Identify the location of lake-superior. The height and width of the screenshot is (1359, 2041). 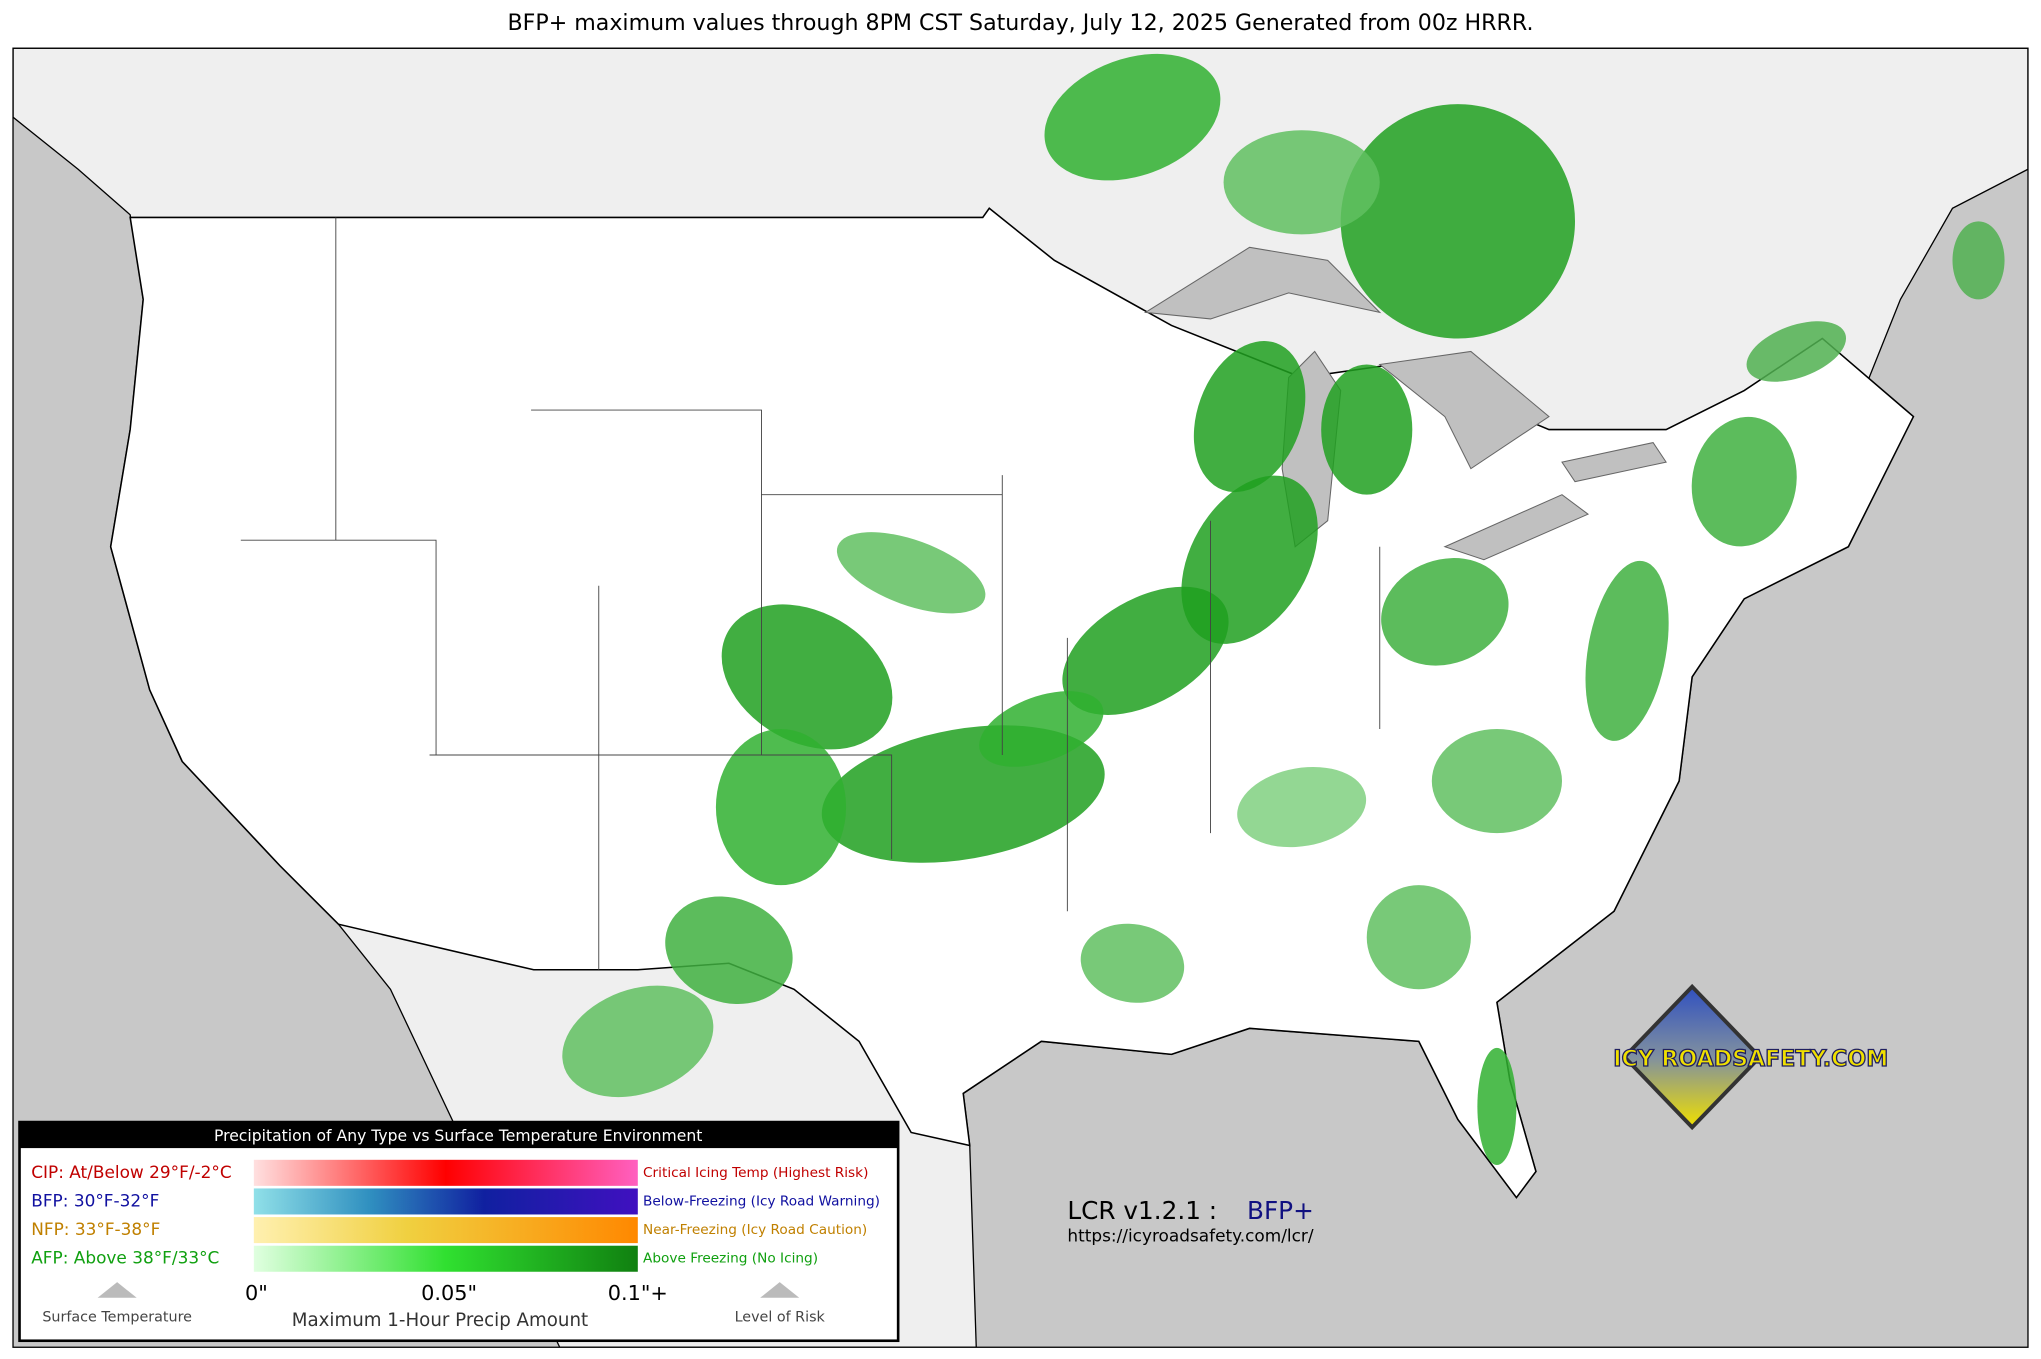
(1262, 283).